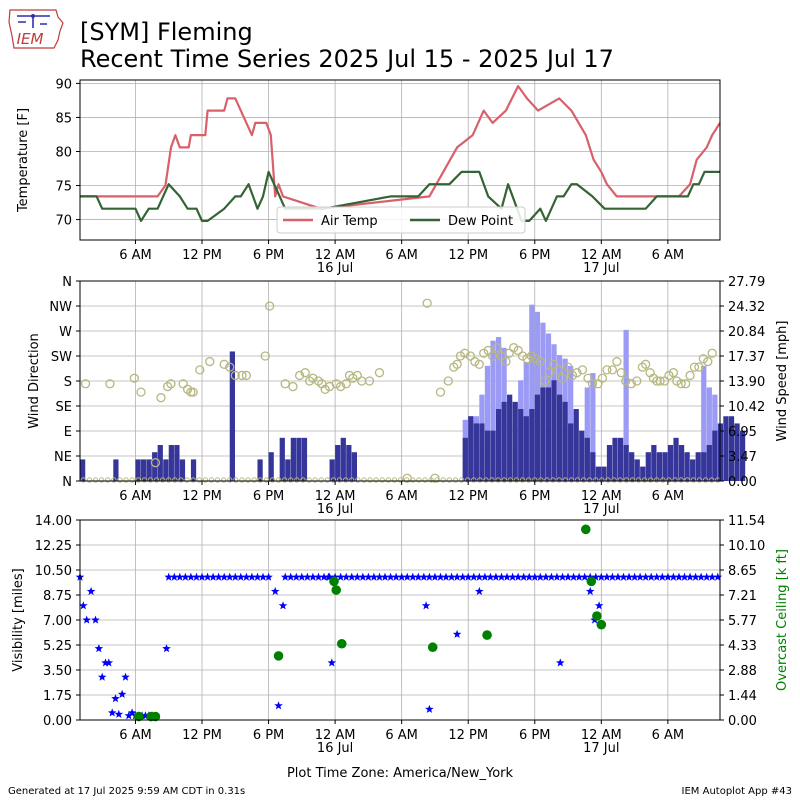 The image size is (800, 800). Describe the element at coordinates (57, 646) in the screenshot. I see `visibility-tick-label: 5.25` at that location.